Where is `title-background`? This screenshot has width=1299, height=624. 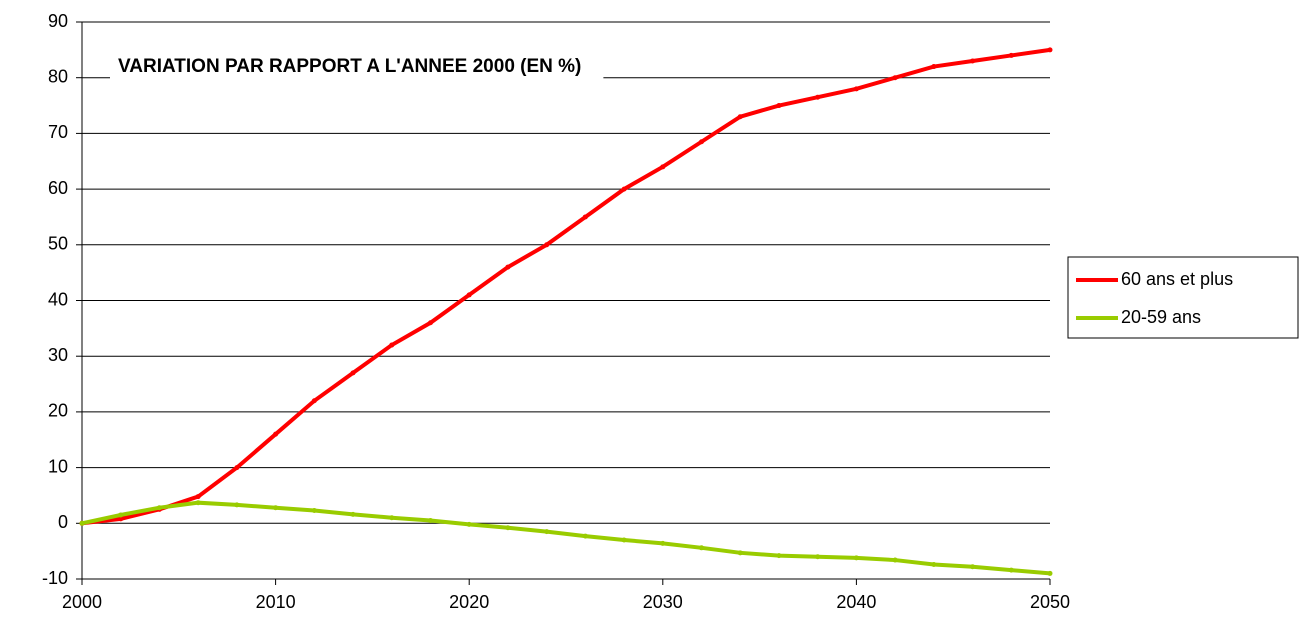
title-background is located at coordinates (357, 67).